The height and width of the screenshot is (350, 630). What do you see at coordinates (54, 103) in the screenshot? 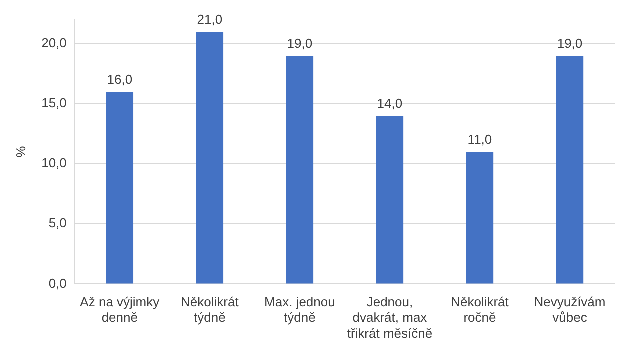
I see `y-tick-label: 15,0` at bounding box center [54, 103].